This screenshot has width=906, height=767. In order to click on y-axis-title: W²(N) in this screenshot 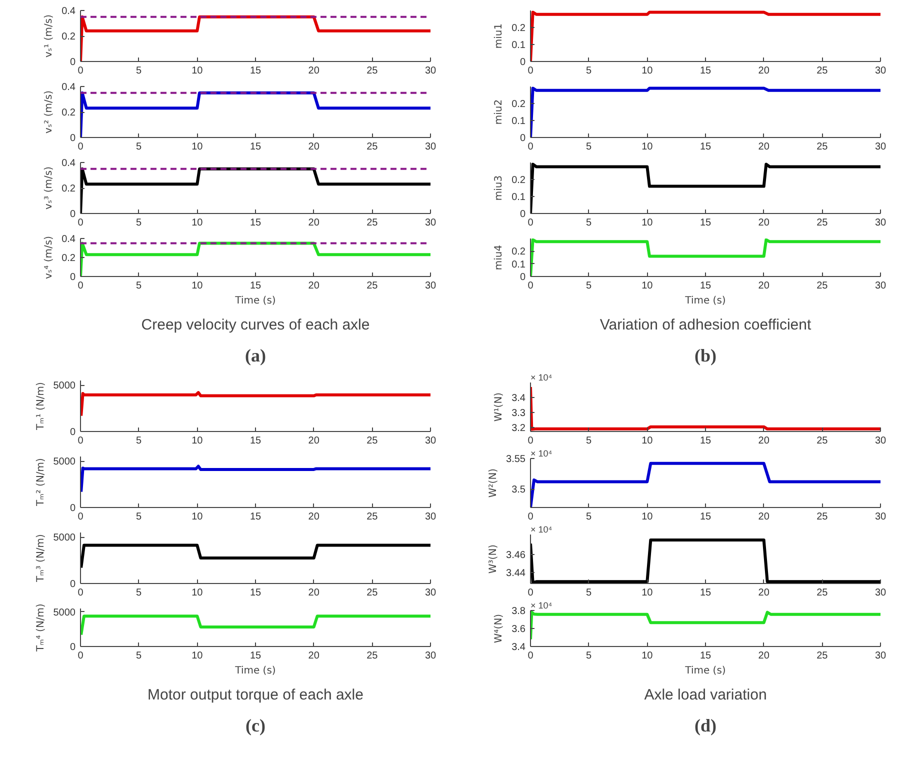, I will do `click(494, 483)`.